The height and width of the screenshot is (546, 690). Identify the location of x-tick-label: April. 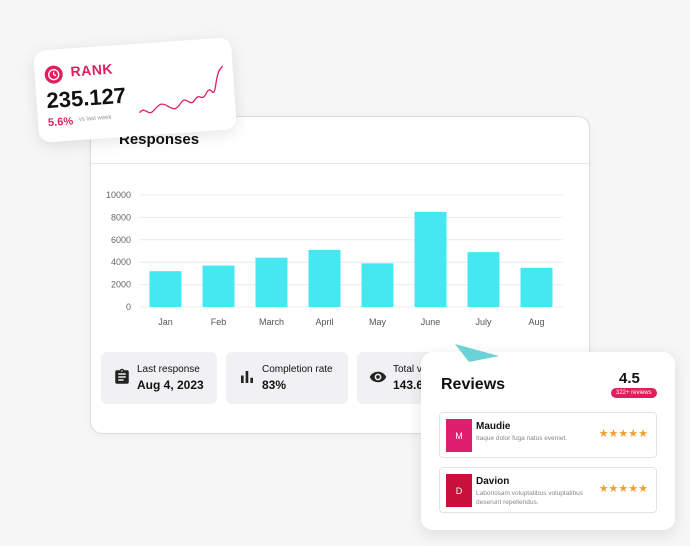
(324, 322).